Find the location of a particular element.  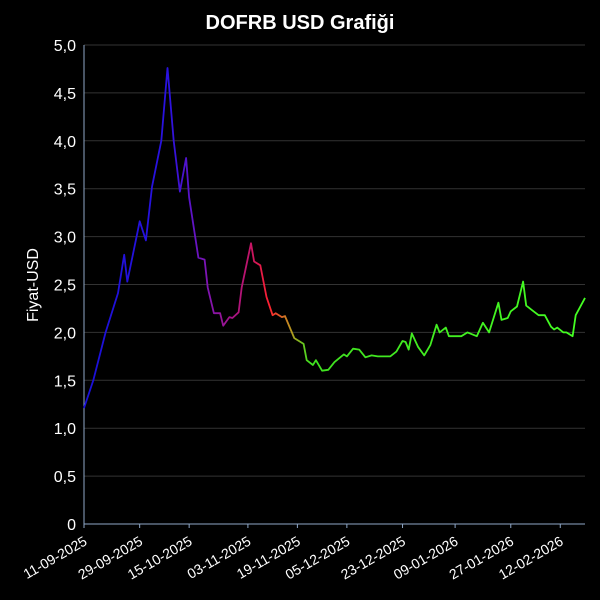

chart-title: DOFRB USD Grafiği is located at coordinates (300, 23).